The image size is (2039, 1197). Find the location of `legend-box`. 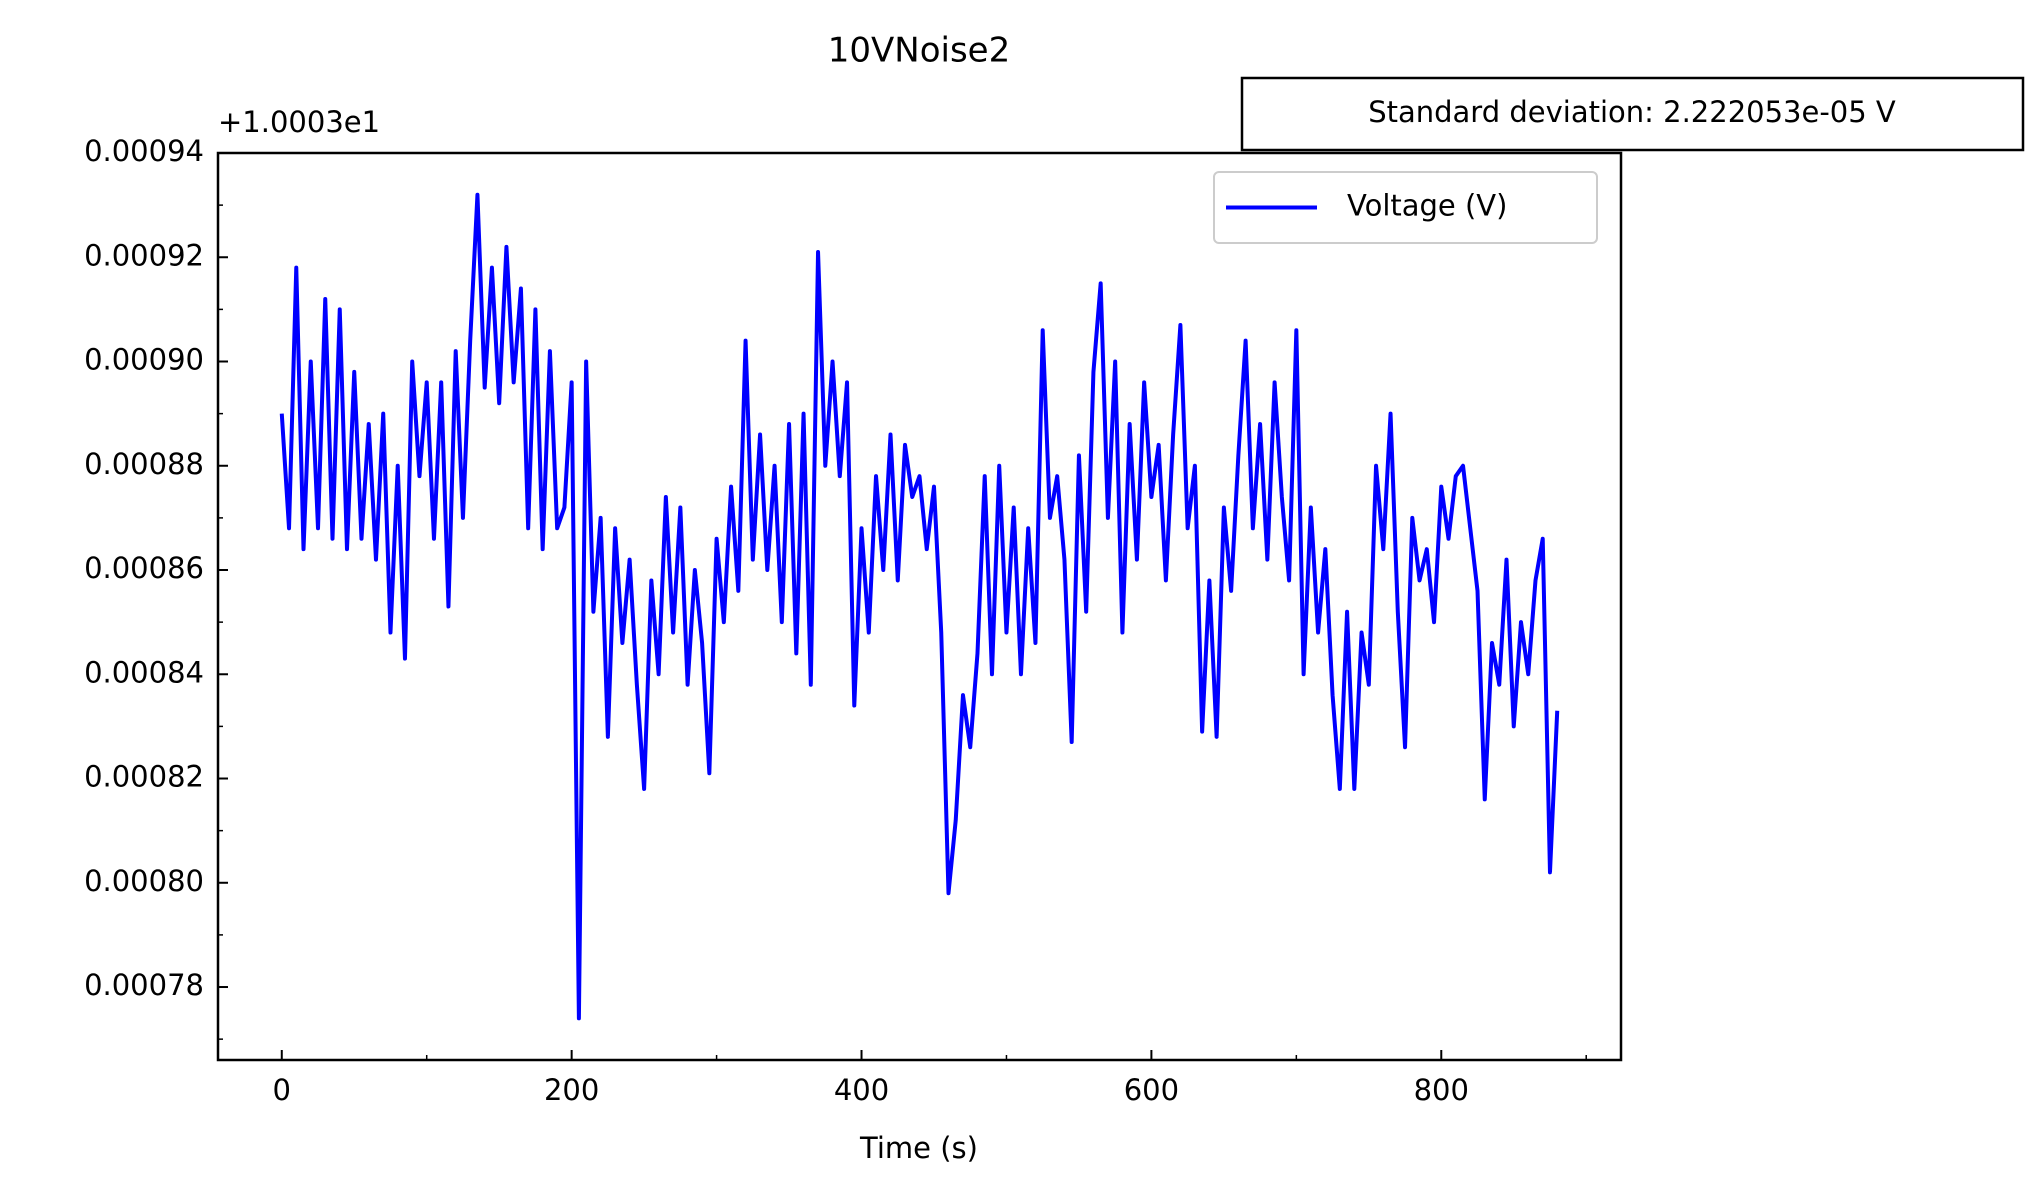

legend-box is located at coordinates (1405, 207).